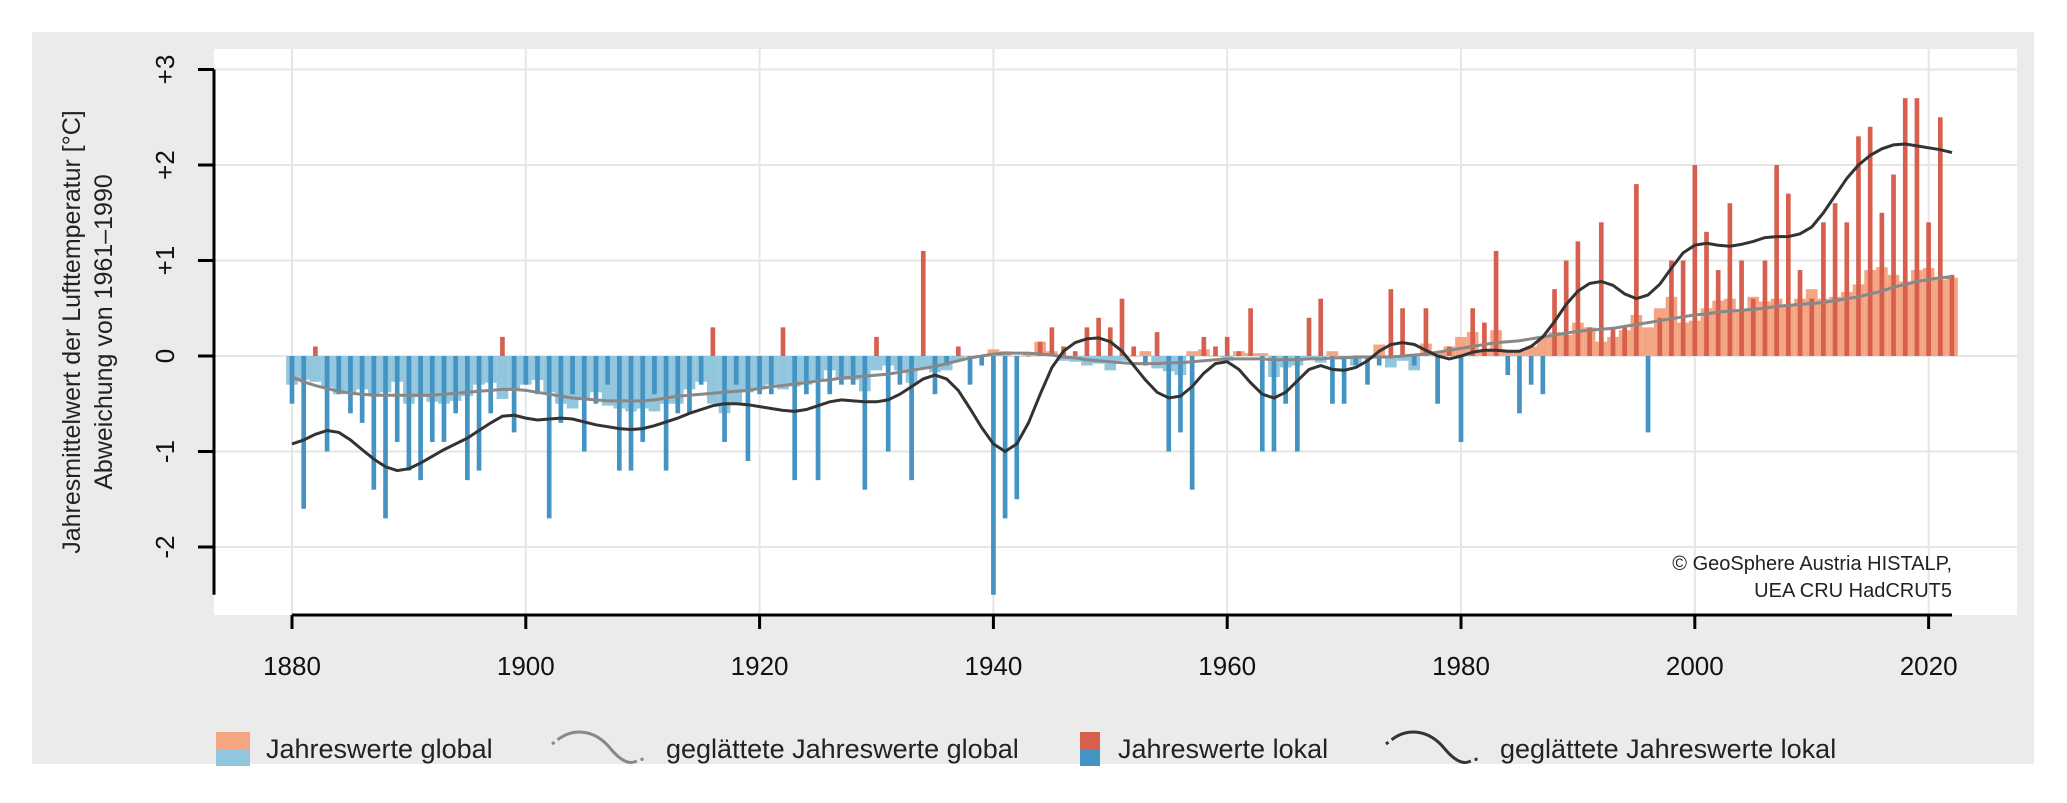 The image size is (2067, 803). What do you see at coordinates (1812, 564) in the screenshot?
I see `credit-line-1: © GeoSphere Austria HISTALP,` at bounding box center [1812, 564].